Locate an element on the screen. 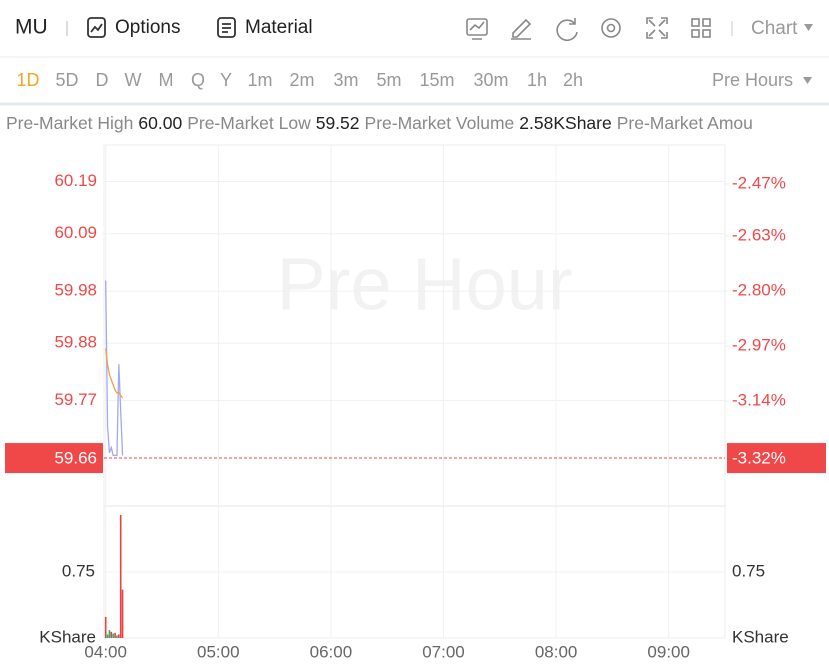 The width and height of the screenshot is (829, 668). period-option: M is located at coordinates (166, 80).